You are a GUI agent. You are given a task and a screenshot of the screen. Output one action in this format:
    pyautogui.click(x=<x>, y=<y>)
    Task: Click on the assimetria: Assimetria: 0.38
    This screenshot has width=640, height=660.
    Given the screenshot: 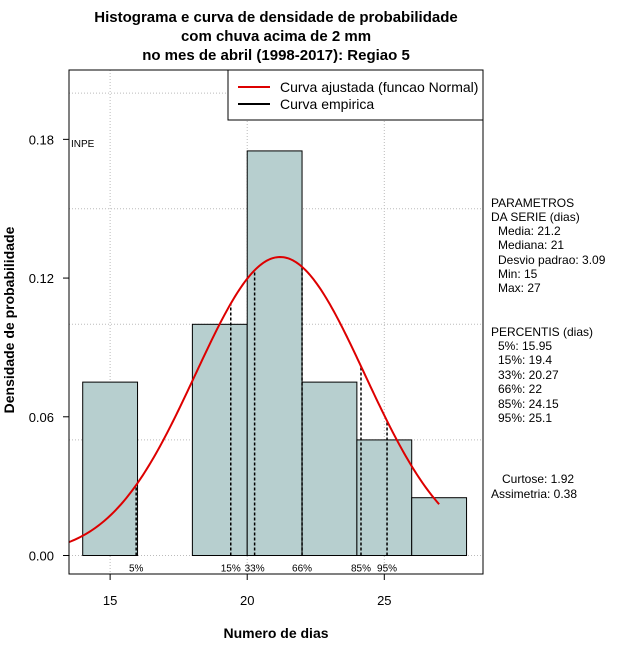 What is the action you would take?
    pyautogui.click(x=534, y=494)
    